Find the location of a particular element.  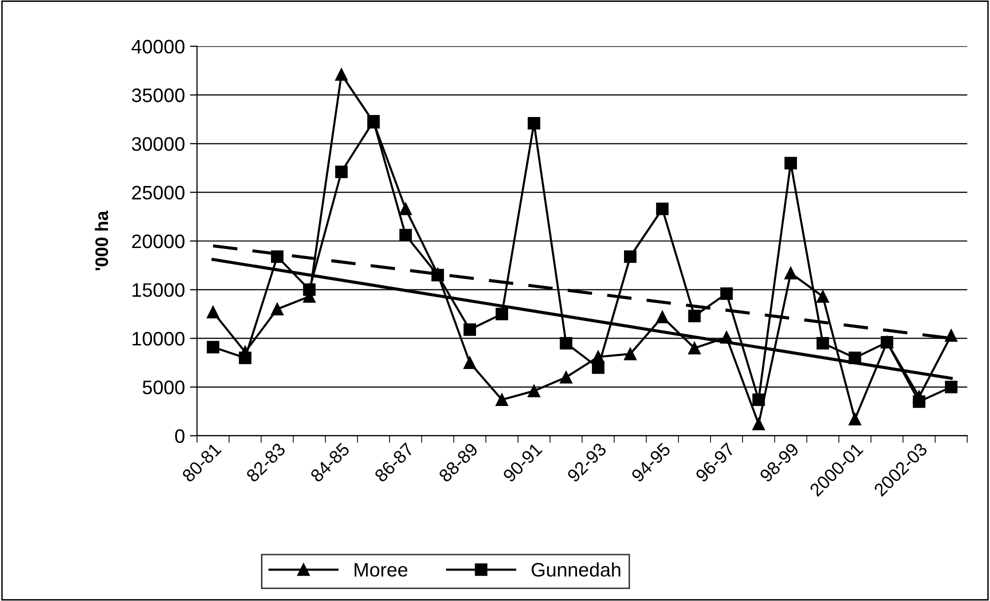

y-tick-label: 15000 is located at coordinates (158, 290).